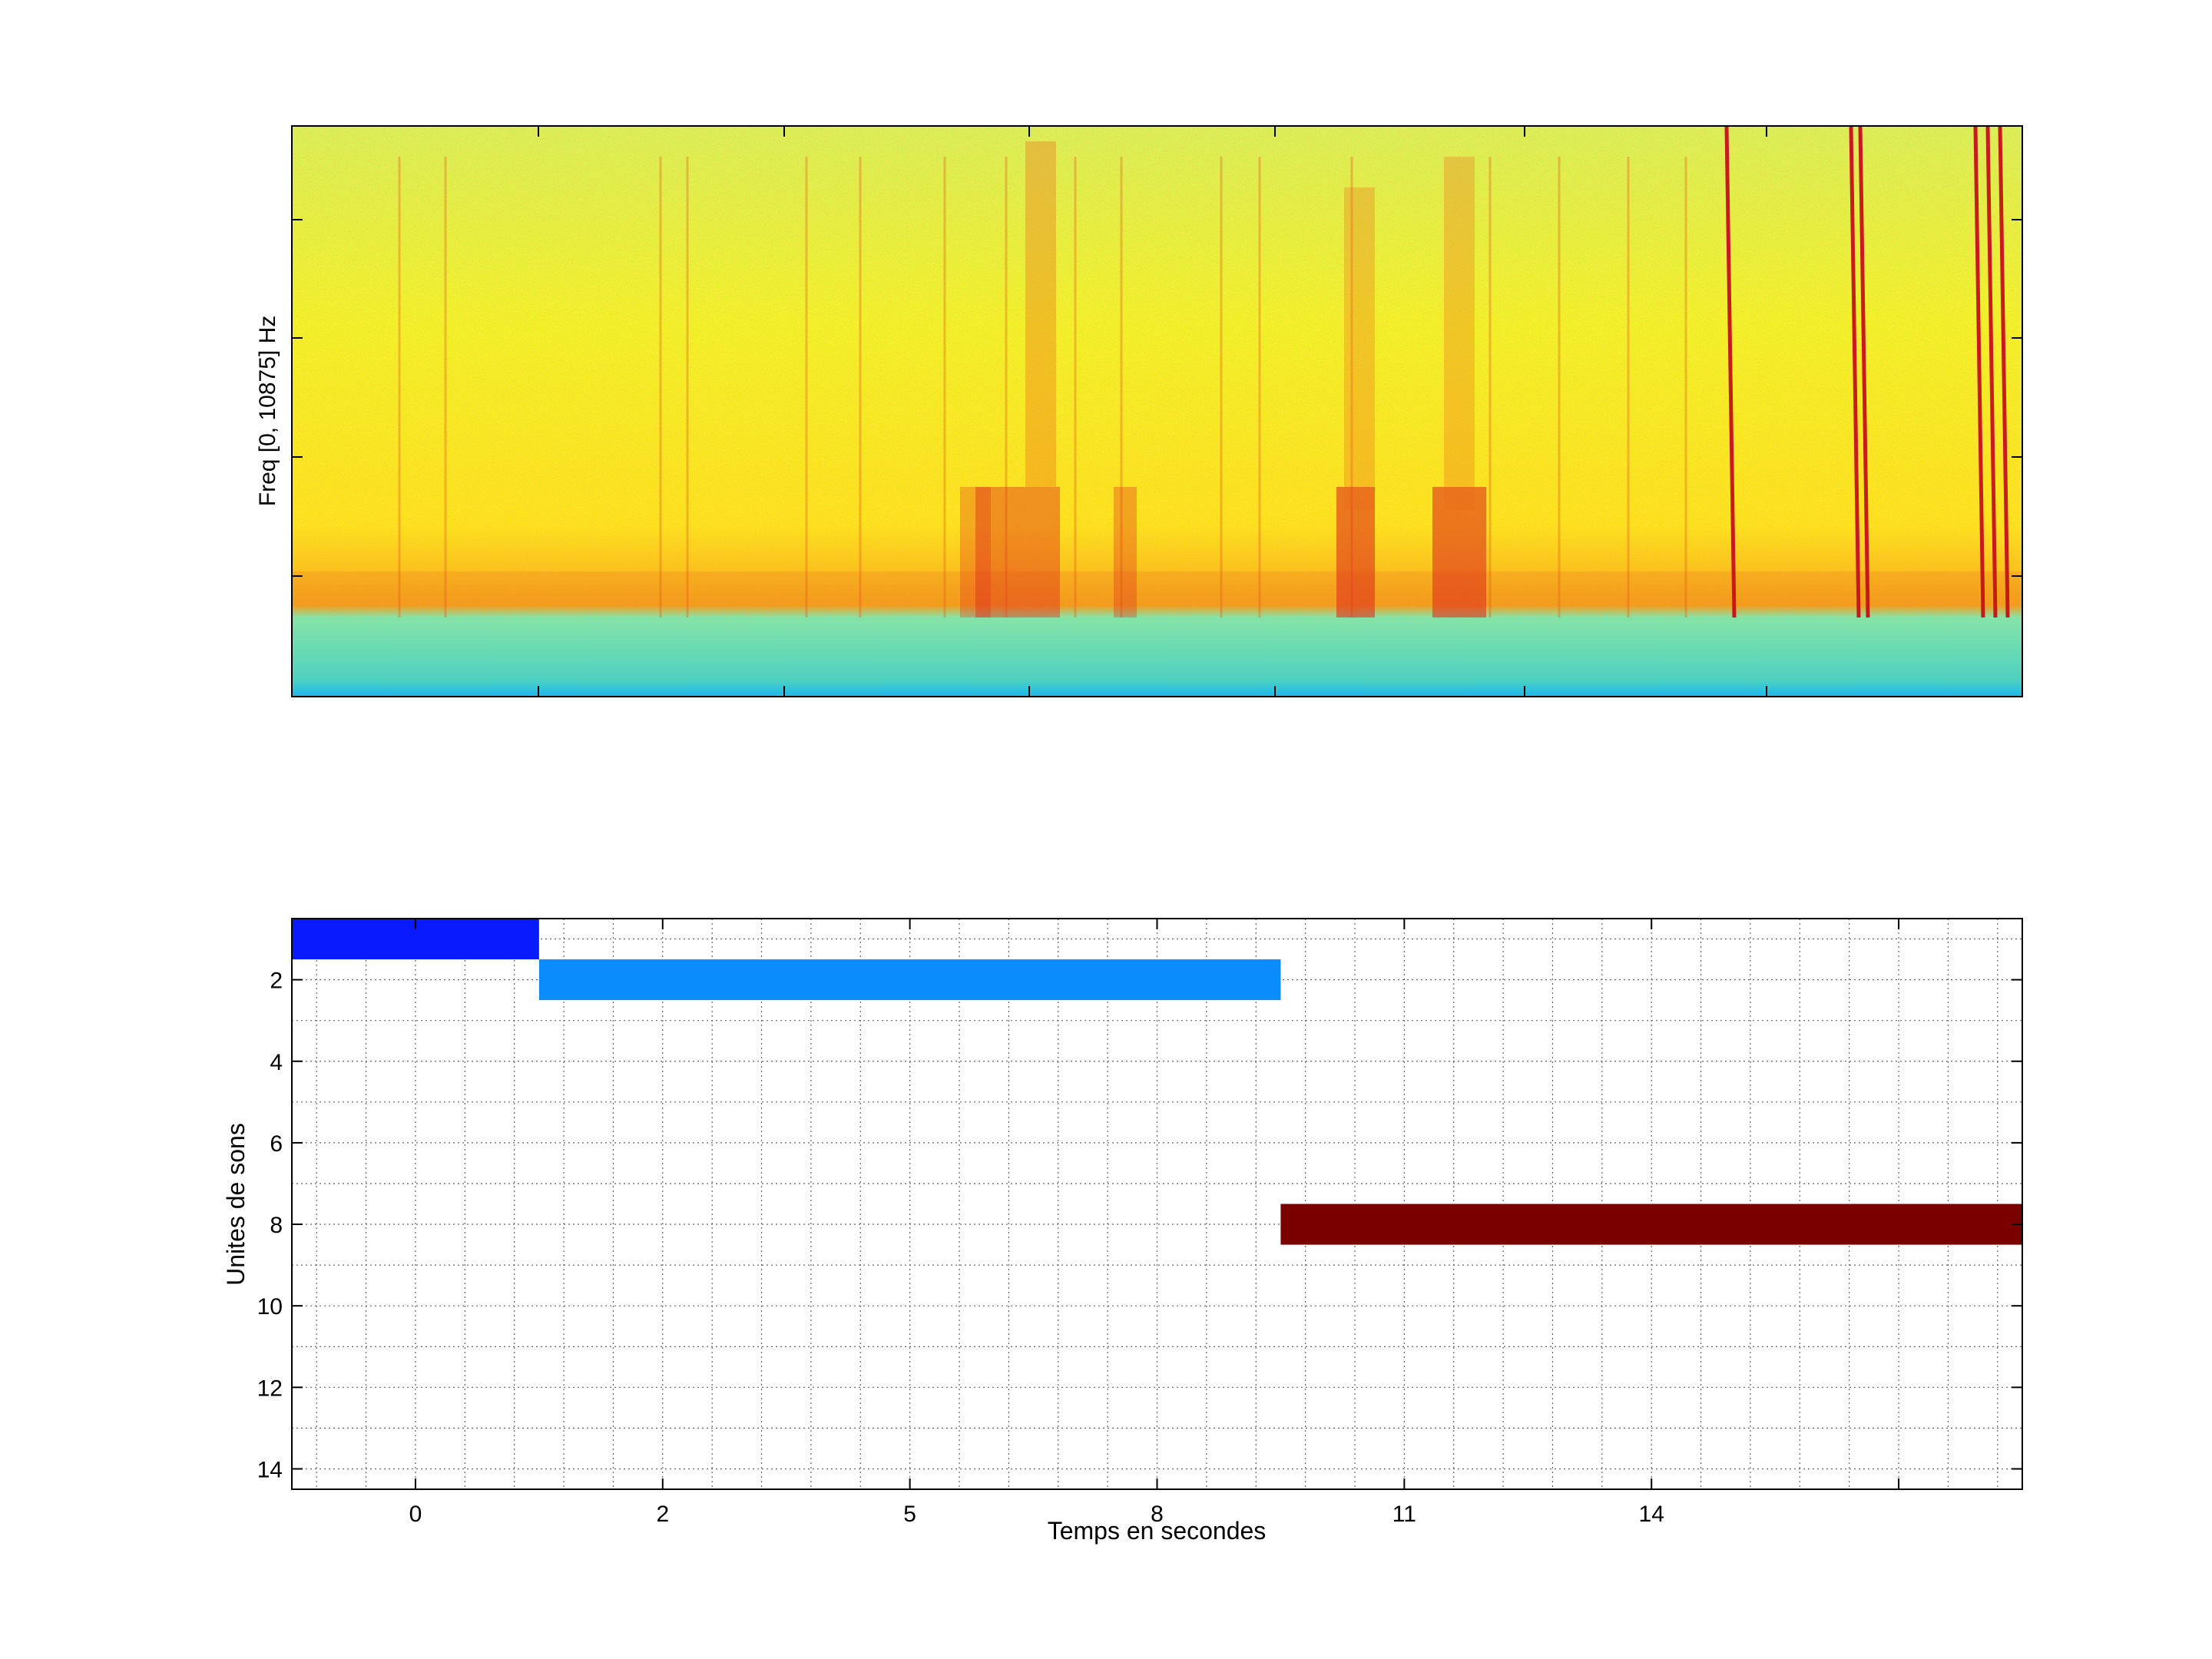 This screenshot has width=2212, height=1659. Describe the element at coordinates (236, 1204) in the screenshot. I see `units-ylabel: Unites de sons` at that location.